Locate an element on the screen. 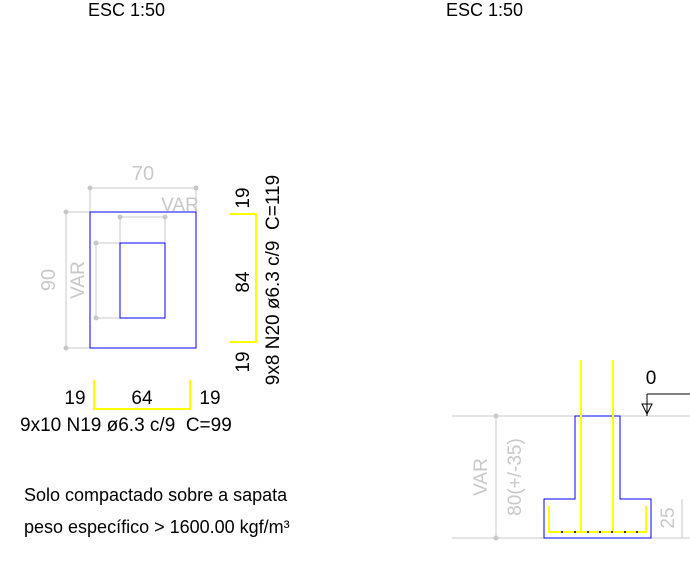  plan-scale-label: ESC 1:50 is located at coordinates (126, 10).